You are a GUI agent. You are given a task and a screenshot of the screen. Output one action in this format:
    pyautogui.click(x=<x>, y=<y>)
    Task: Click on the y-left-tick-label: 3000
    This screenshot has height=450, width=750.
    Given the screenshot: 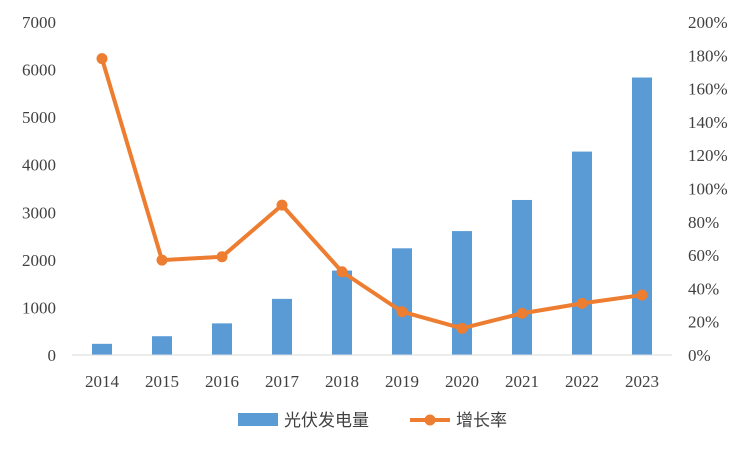 What is the action you would take?
    pyautogui.click(x=39, y=212)
    